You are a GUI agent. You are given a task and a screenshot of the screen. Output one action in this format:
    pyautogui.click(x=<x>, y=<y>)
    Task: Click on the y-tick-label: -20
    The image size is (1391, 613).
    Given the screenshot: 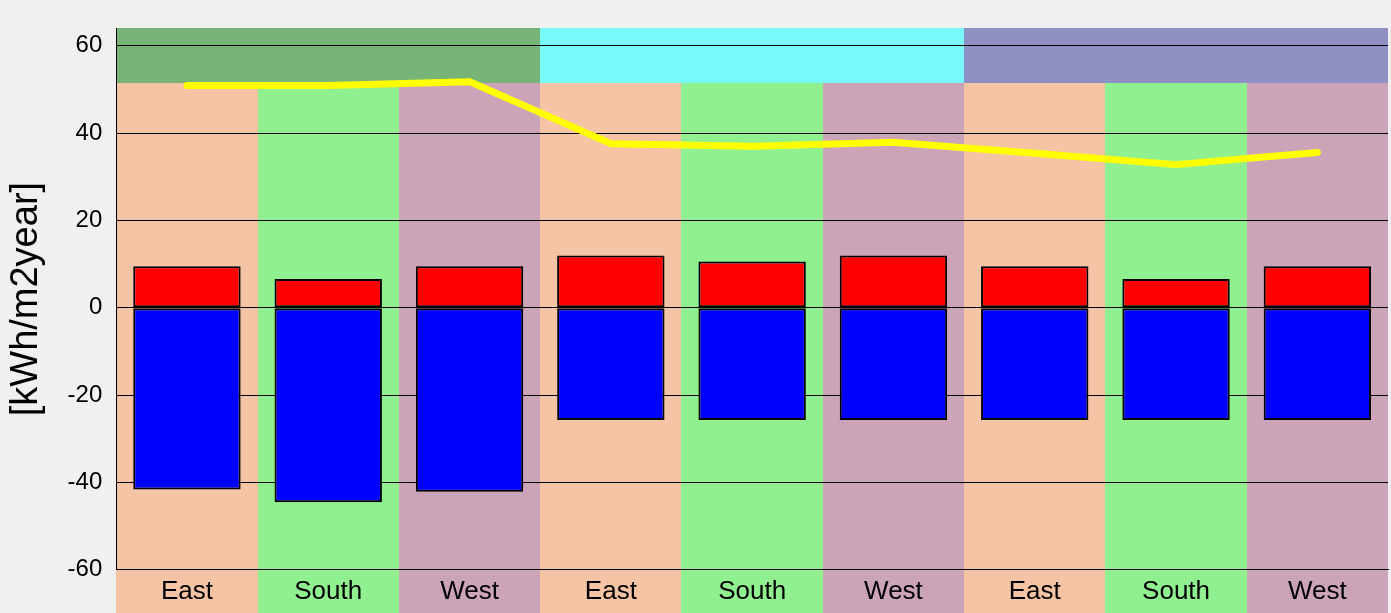 What is the action you would take?
    pyautogui.click(x=85, y=393)
    